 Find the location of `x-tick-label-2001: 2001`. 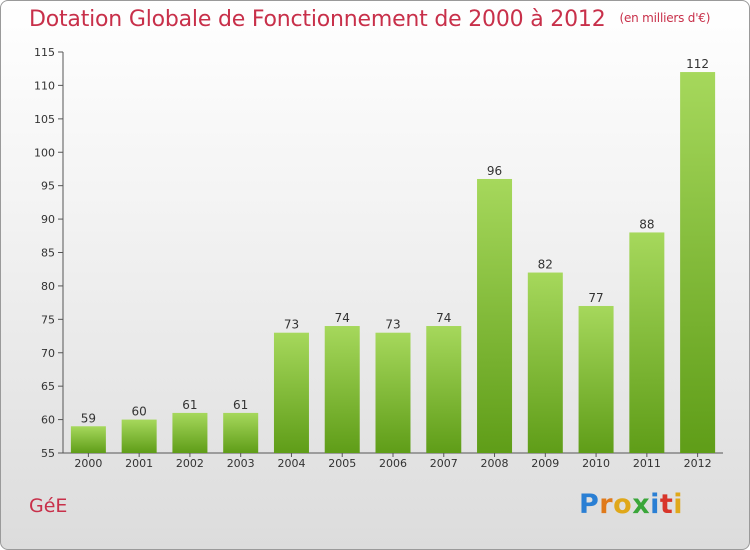

x-tick-label-2001: 2001 is located at coordinates (139, 463).